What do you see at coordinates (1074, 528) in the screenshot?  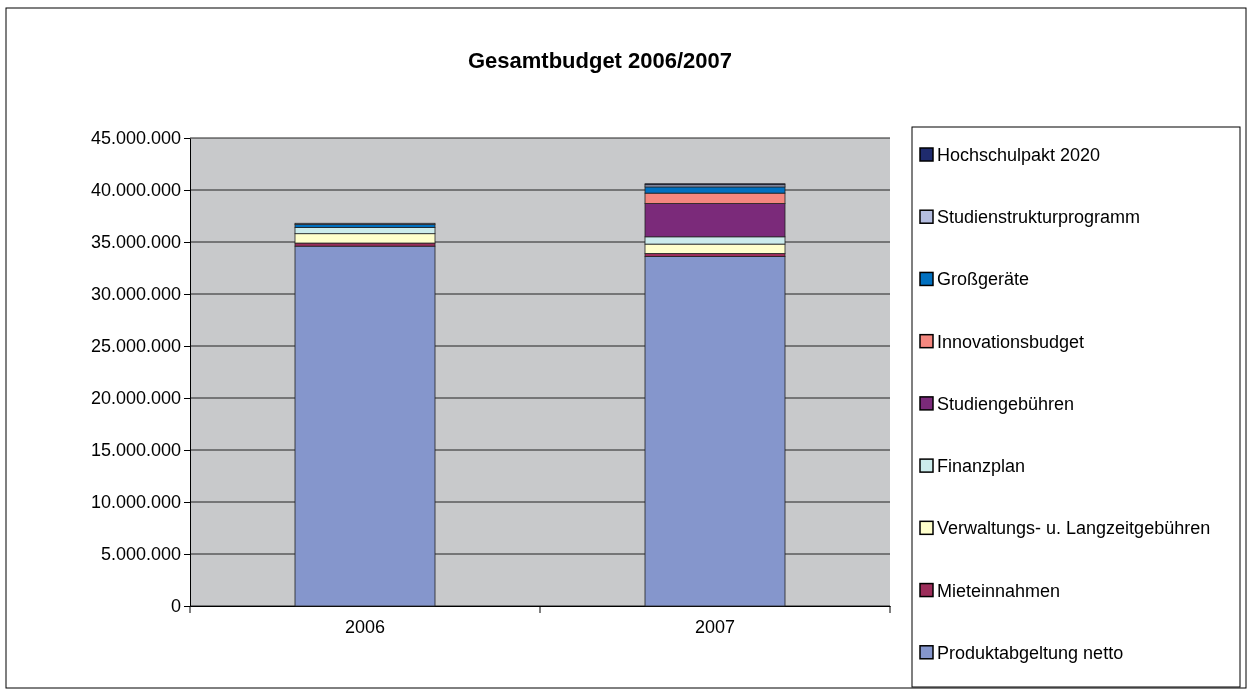 I see `legend-label: Verwaltungs- u. Langzeitgebühren` at bounding box center [1074, 528].